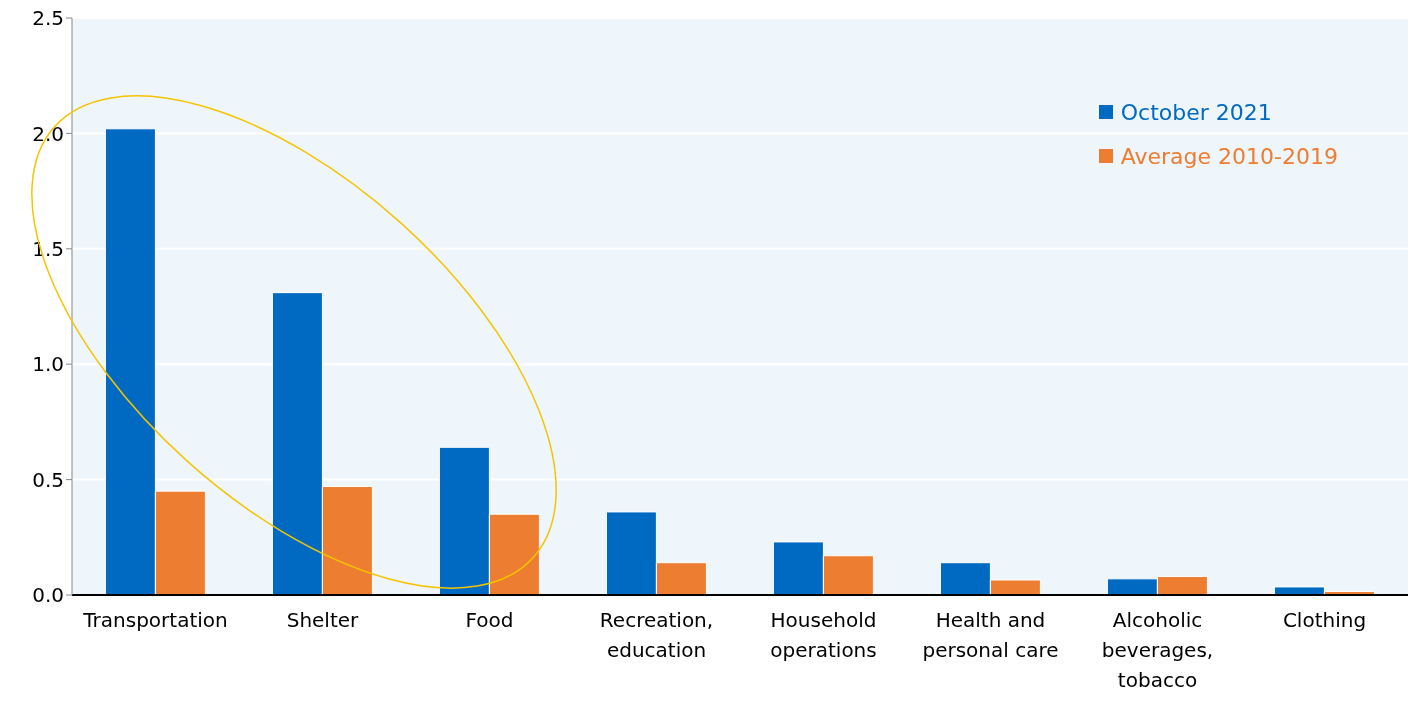  I want to click on y-tick-label: 0.5, so click(48, 479).